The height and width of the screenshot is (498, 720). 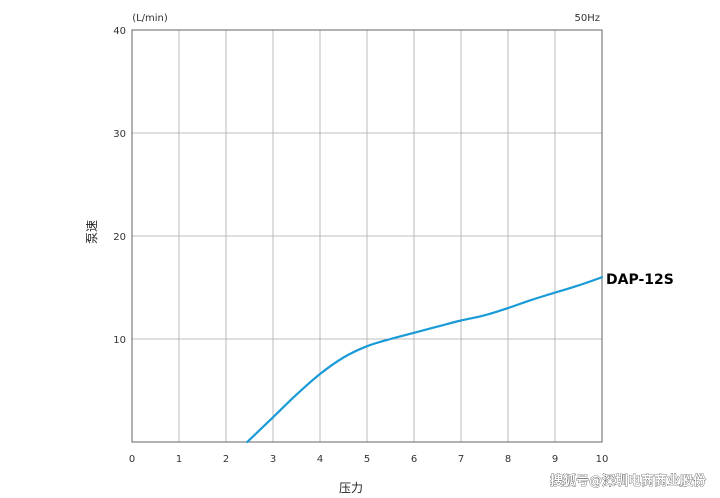 I want to click on x-tick-label-10: 10, so click(x=602, y=459).